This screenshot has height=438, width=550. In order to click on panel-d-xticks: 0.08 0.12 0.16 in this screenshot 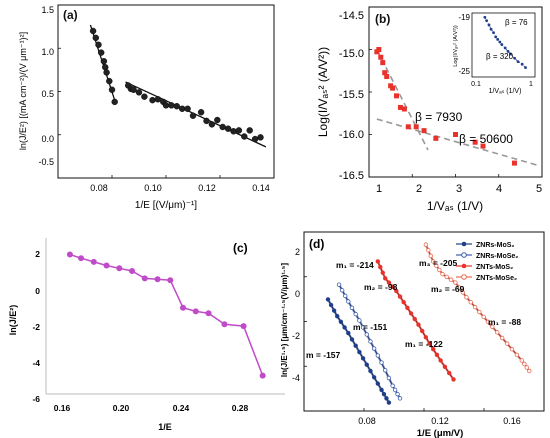, I will do `click(439, 421)`.